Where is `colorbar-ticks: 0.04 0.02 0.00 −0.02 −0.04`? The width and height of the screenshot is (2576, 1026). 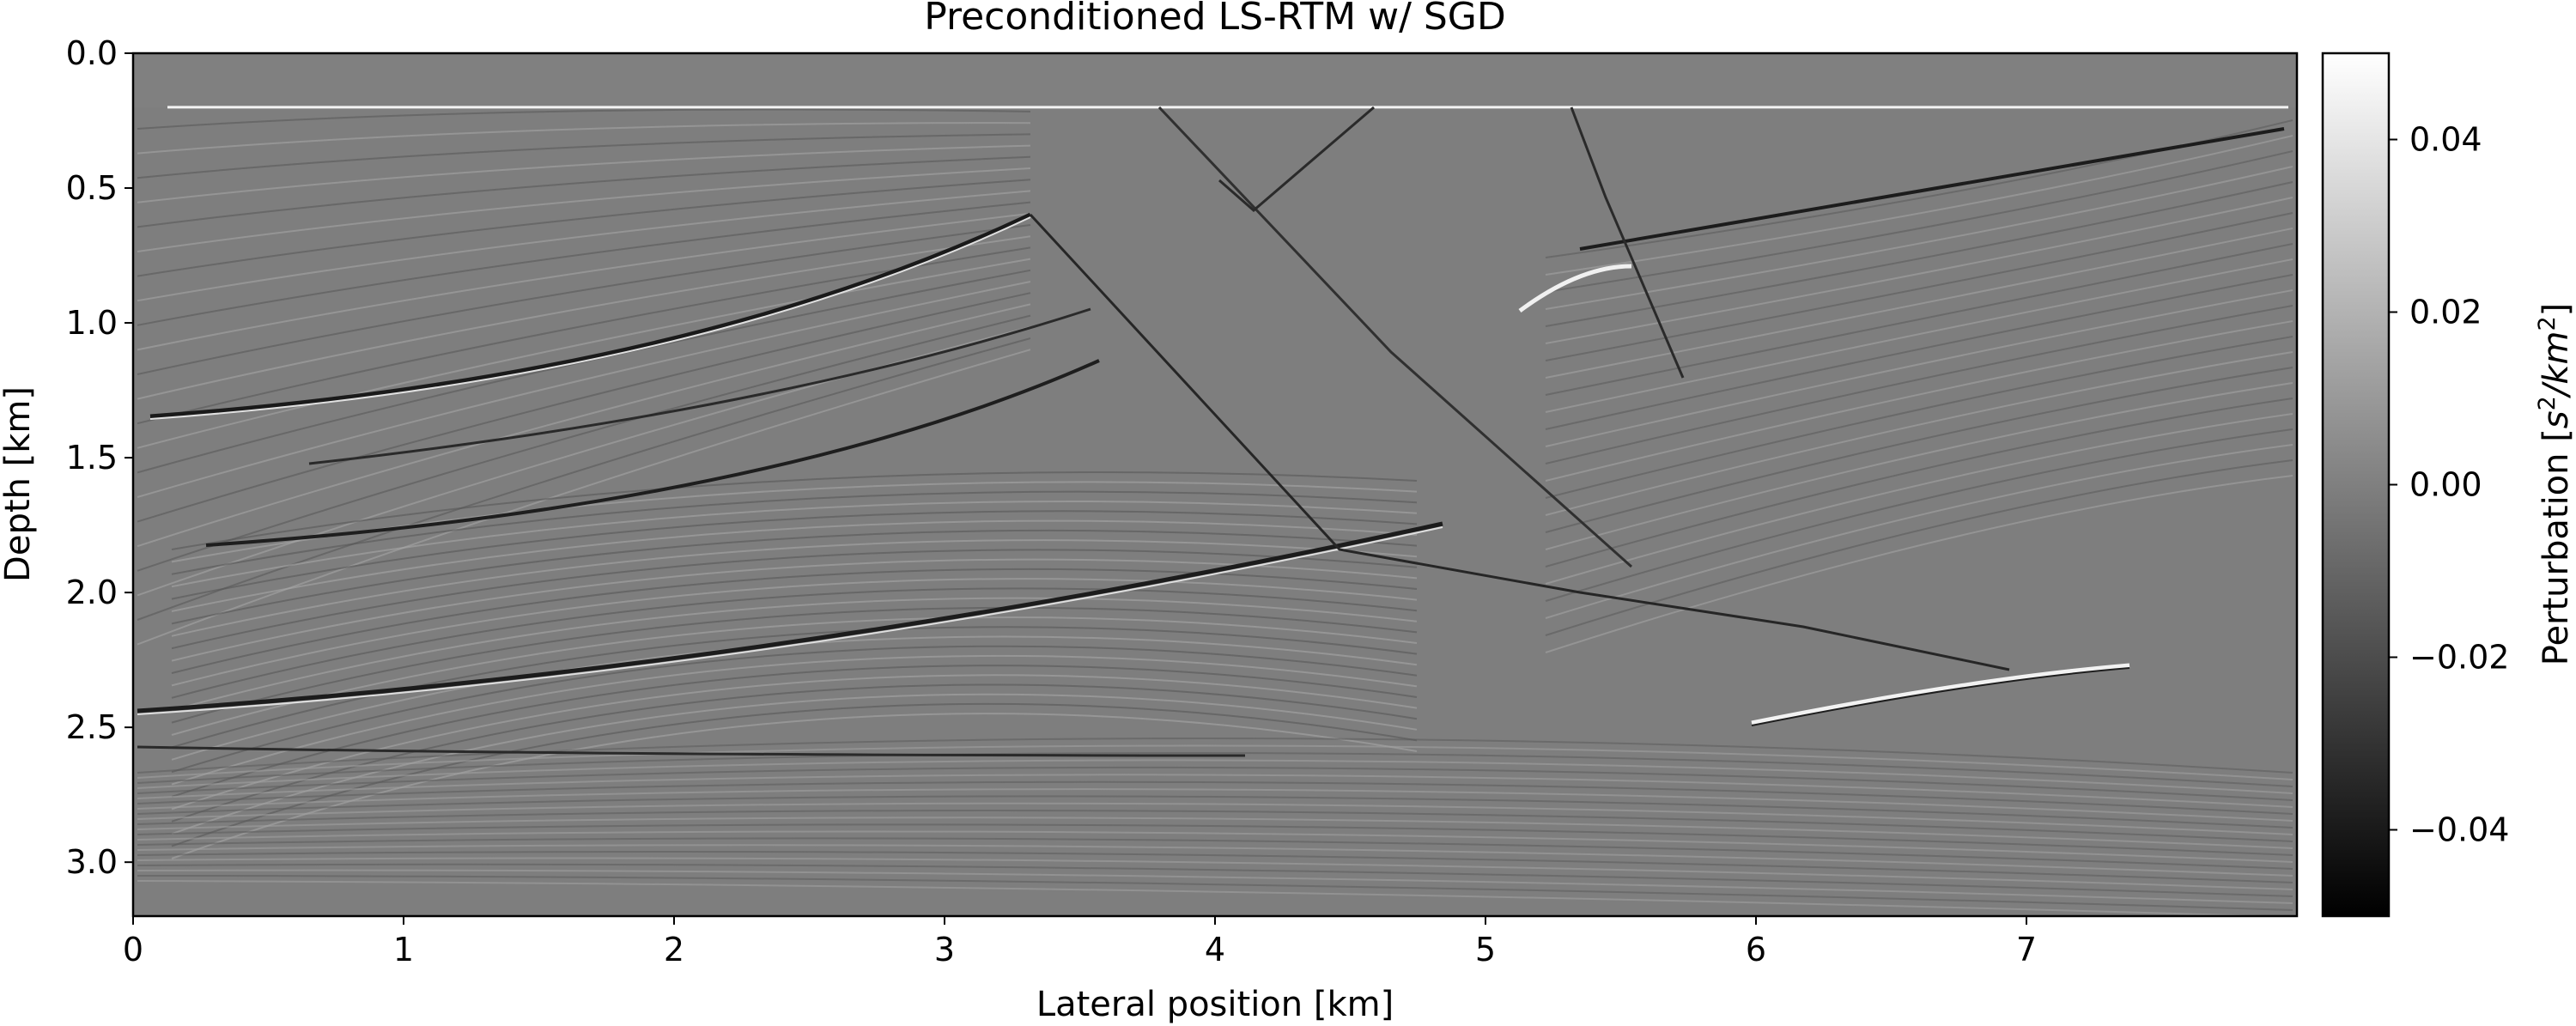
colorbar-ticks: 0.04 0.02 0.00 −0.02 −0.04 is located at coordinates (2449, 485).